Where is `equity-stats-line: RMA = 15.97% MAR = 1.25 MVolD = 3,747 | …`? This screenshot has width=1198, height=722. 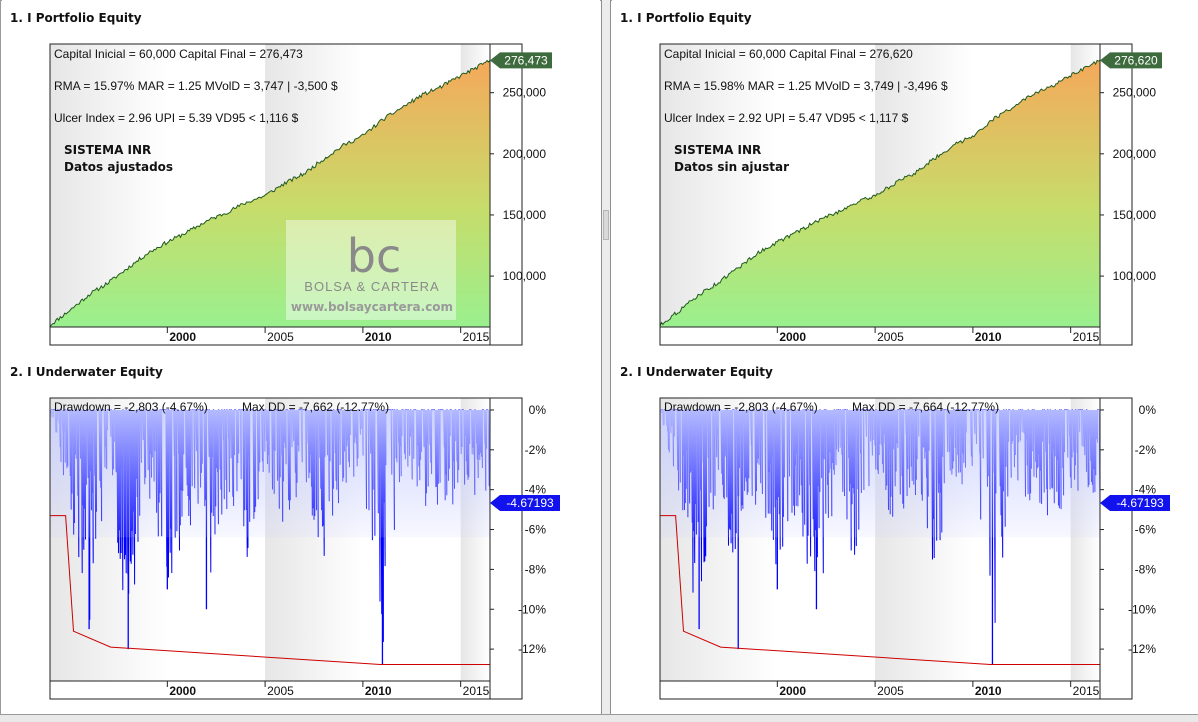
equity-stats-line: RMA = 15.97% MAR = 1.25 MVolD = 3,747 | … is located at coordinates (196, 86).